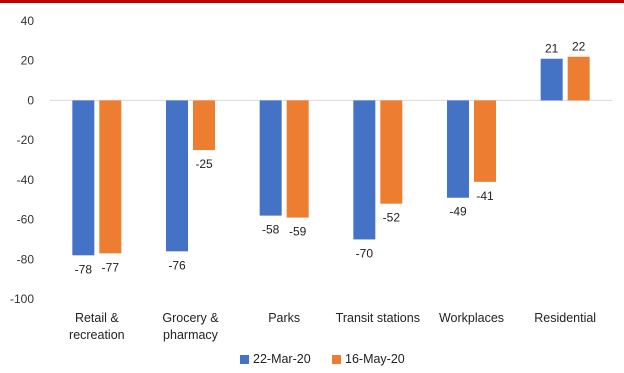  I want to click on data-label: -77, so click(111, 267).